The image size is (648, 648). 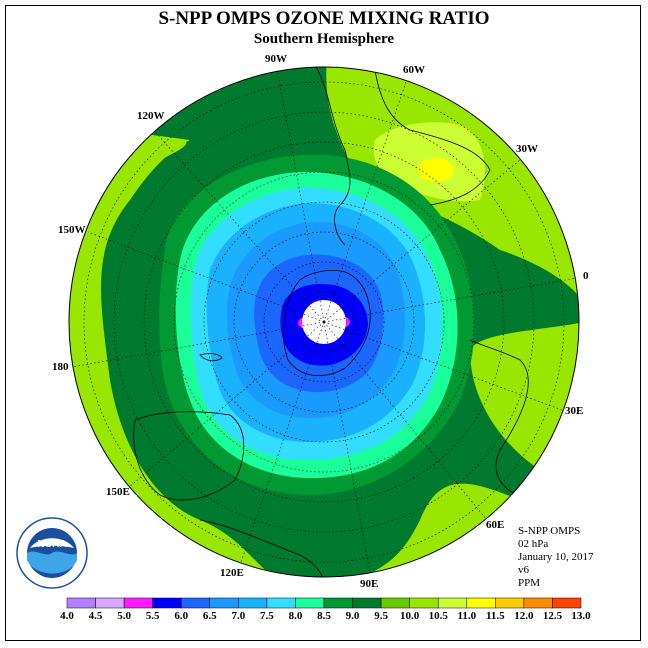 I want to click on lon-label: 150W, so click(x=72, y=230).